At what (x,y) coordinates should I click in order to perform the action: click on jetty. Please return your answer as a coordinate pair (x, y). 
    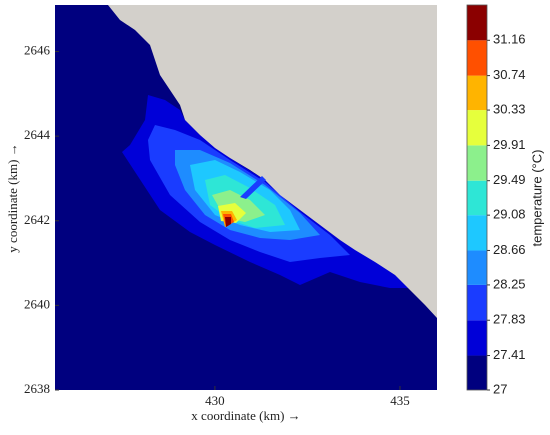
    Looking at the image, I should click on (253, 187).